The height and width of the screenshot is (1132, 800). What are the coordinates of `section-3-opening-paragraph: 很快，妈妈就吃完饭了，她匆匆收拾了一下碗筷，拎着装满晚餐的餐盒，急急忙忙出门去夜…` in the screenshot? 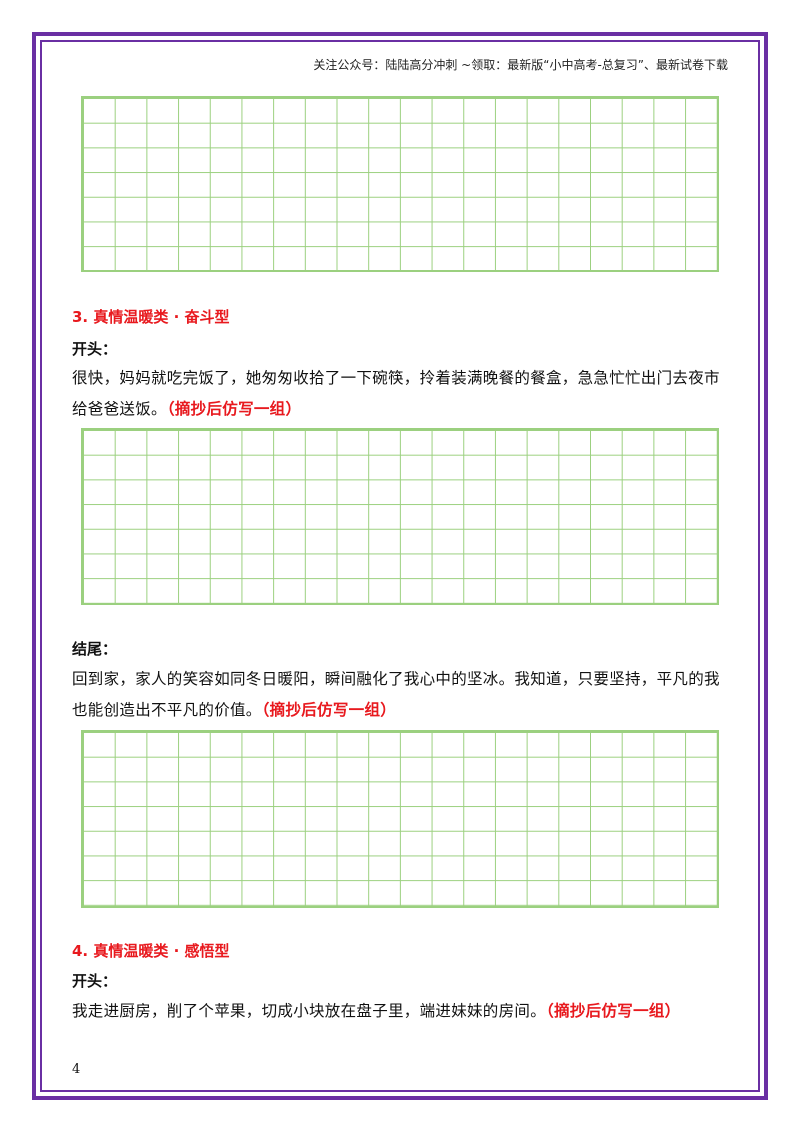 It's located at (402, 394).